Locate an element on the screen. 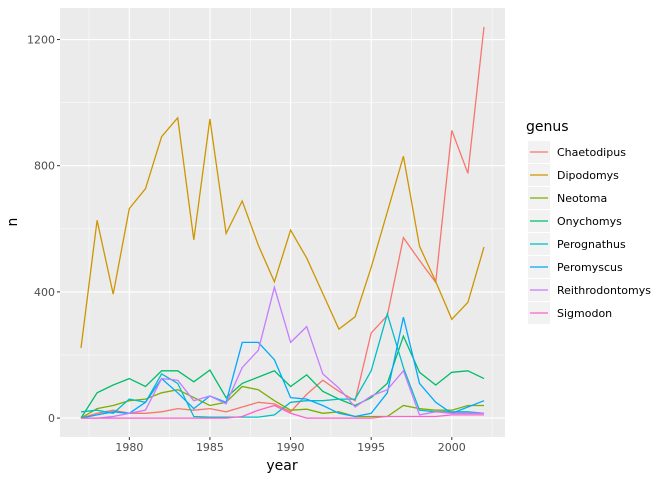  legend-label: Dipodomys is located at coordinates (588, 175).